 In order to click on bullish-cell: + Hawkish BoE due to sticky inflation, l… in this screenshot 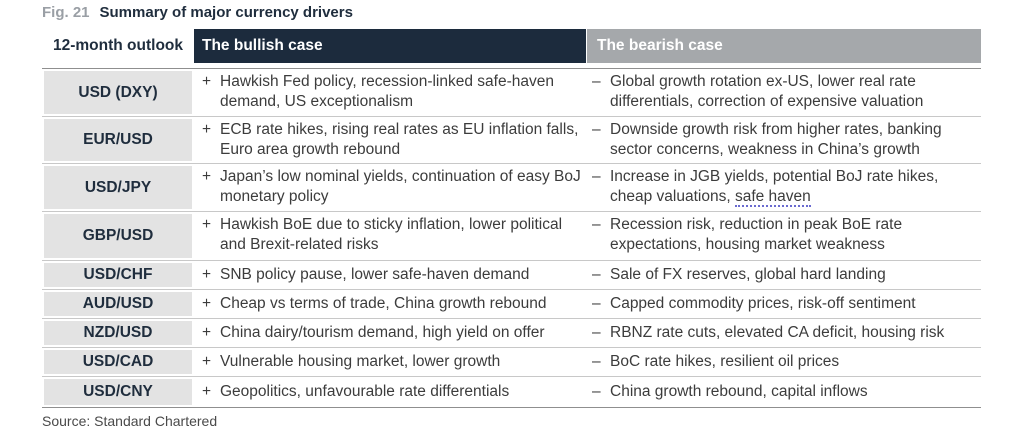, I will do `click(397, 236)`.